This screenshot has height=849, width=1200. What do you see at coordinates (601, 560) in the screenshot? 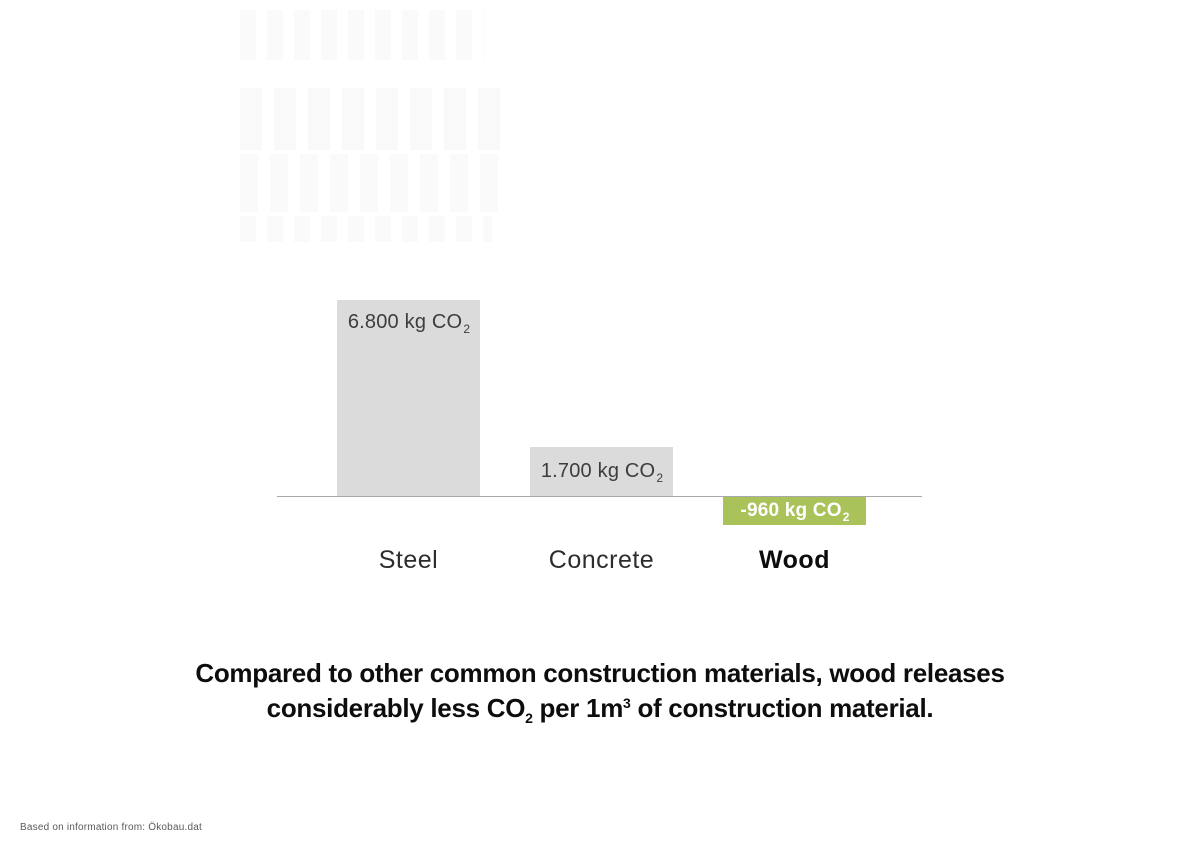
I see `category-label-concrete: Concrete` at bounding box center [601, 560].